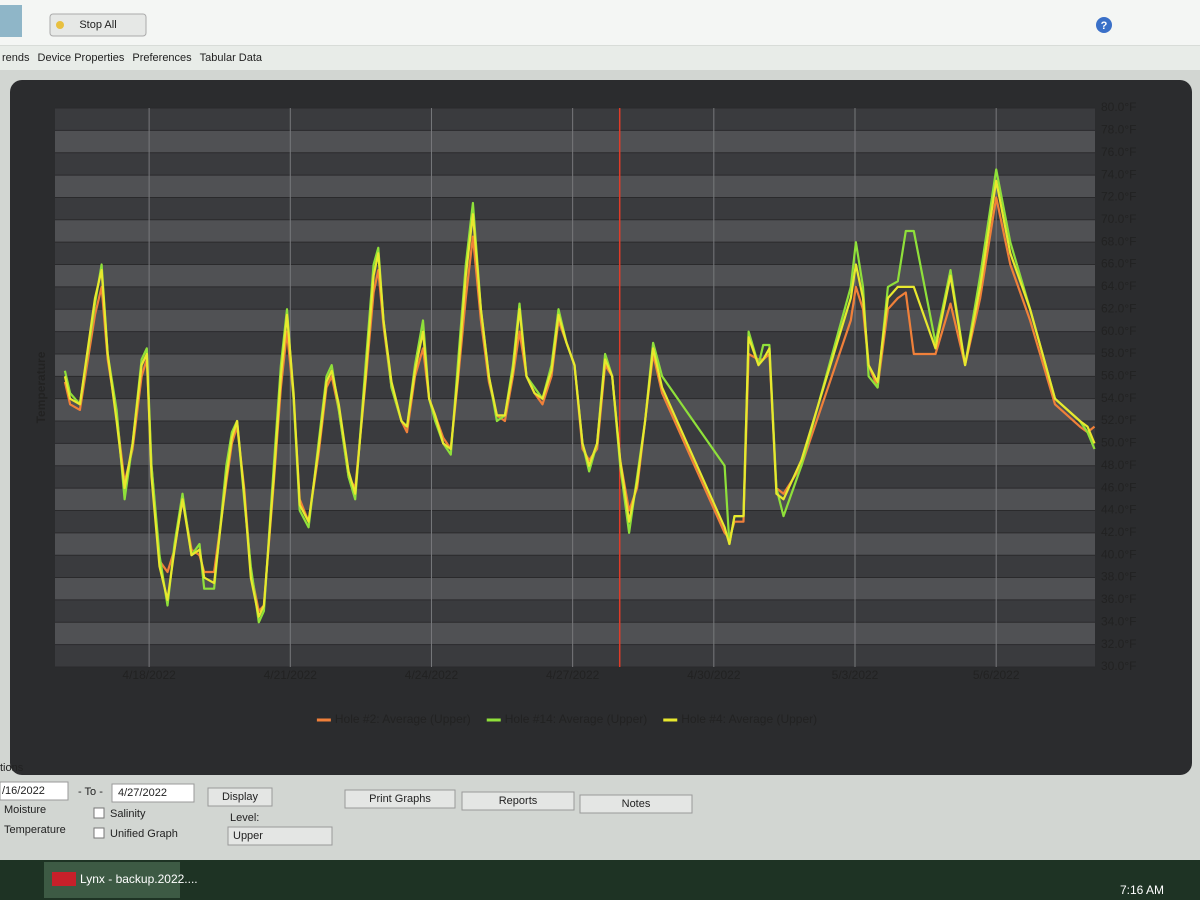 This screenshot has width=1200, height=900. Describe the element at coordinates (1118, 443) in the screenshot. I see `y-tick-label: 50.0°F` at that location.